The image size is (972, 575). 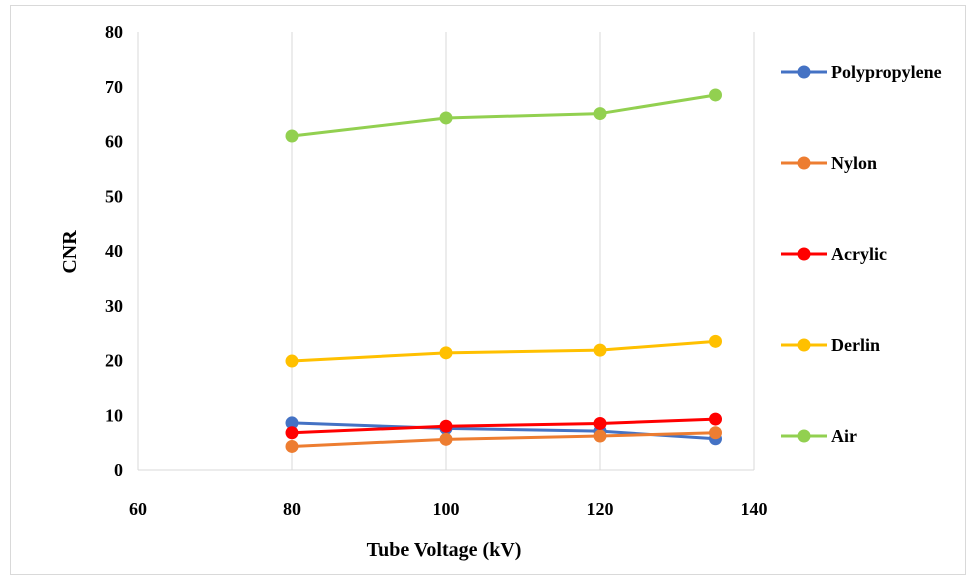 I want to click on x-tick-label: 140, so click(x=754, y=509).